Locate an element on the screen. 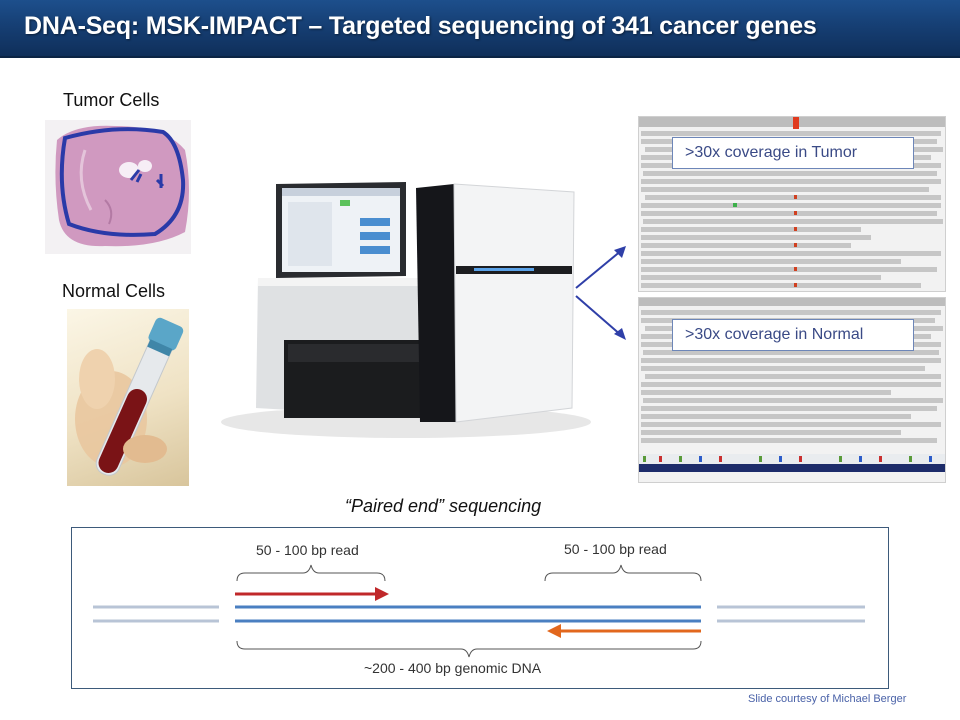 The width and height of the screenshot is (960, 720). tumor-coverage-callout: >30x coverage in Tumor is located at coordinates (793, 153).